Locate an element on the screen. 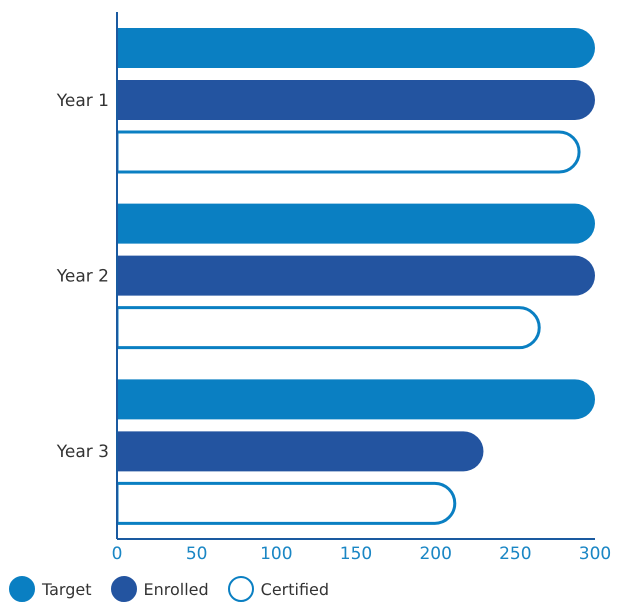 This screenshot has width=617, height=603. y-tick-label: Year 3 is located at coordinates (82, 452).